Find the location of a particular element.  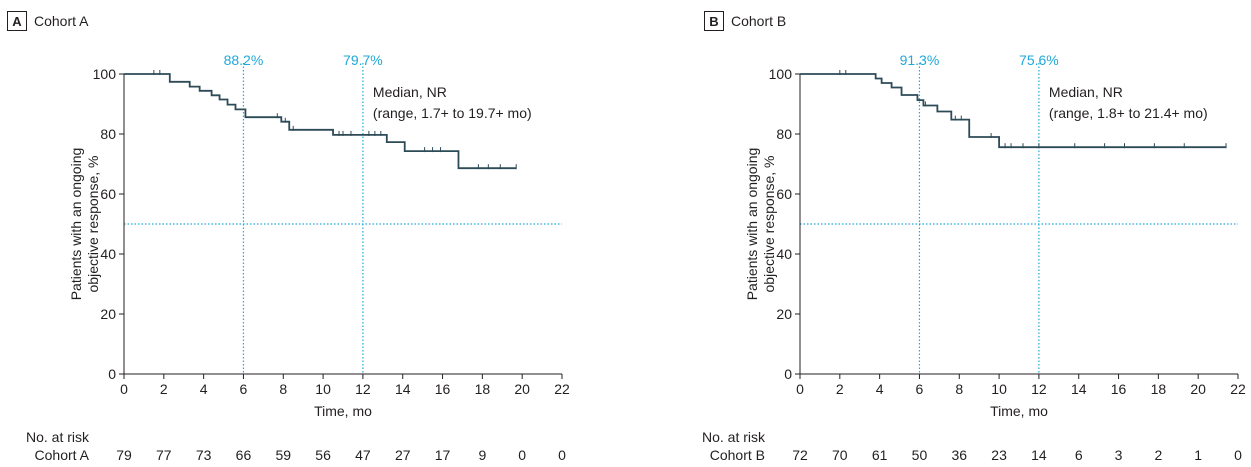

risk-table-row-label: Cohort A is located at coordinates (62, 455).